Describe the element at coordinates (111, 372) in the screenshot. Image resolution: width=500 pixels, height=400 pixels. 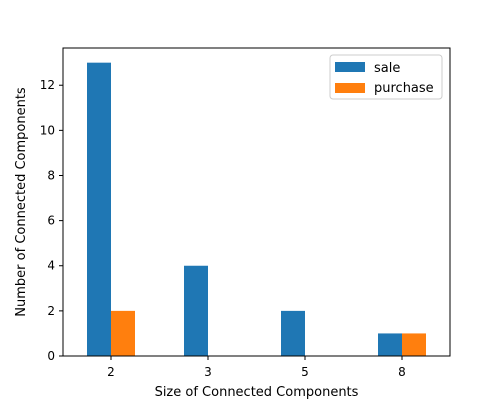
I see `x-tick-label: 2` at that location.